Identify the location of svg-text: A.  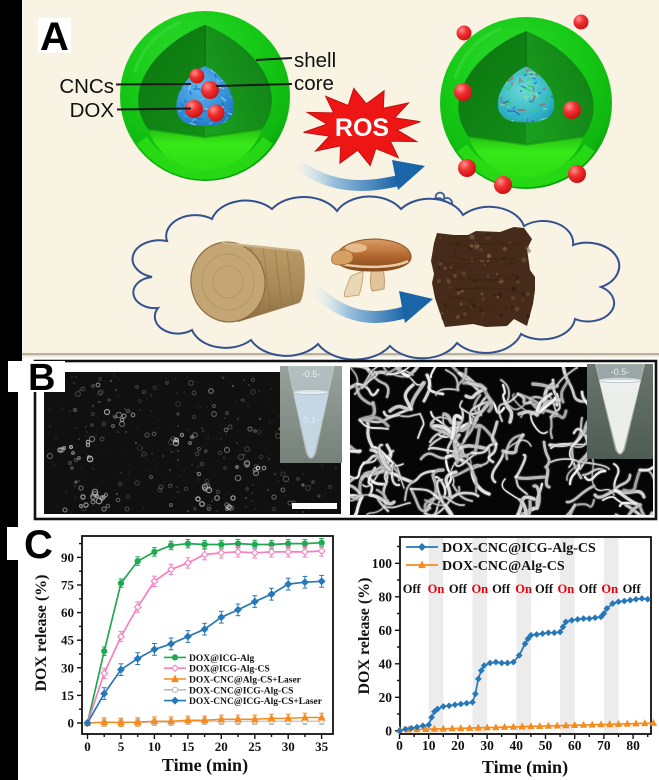
(54, 37).